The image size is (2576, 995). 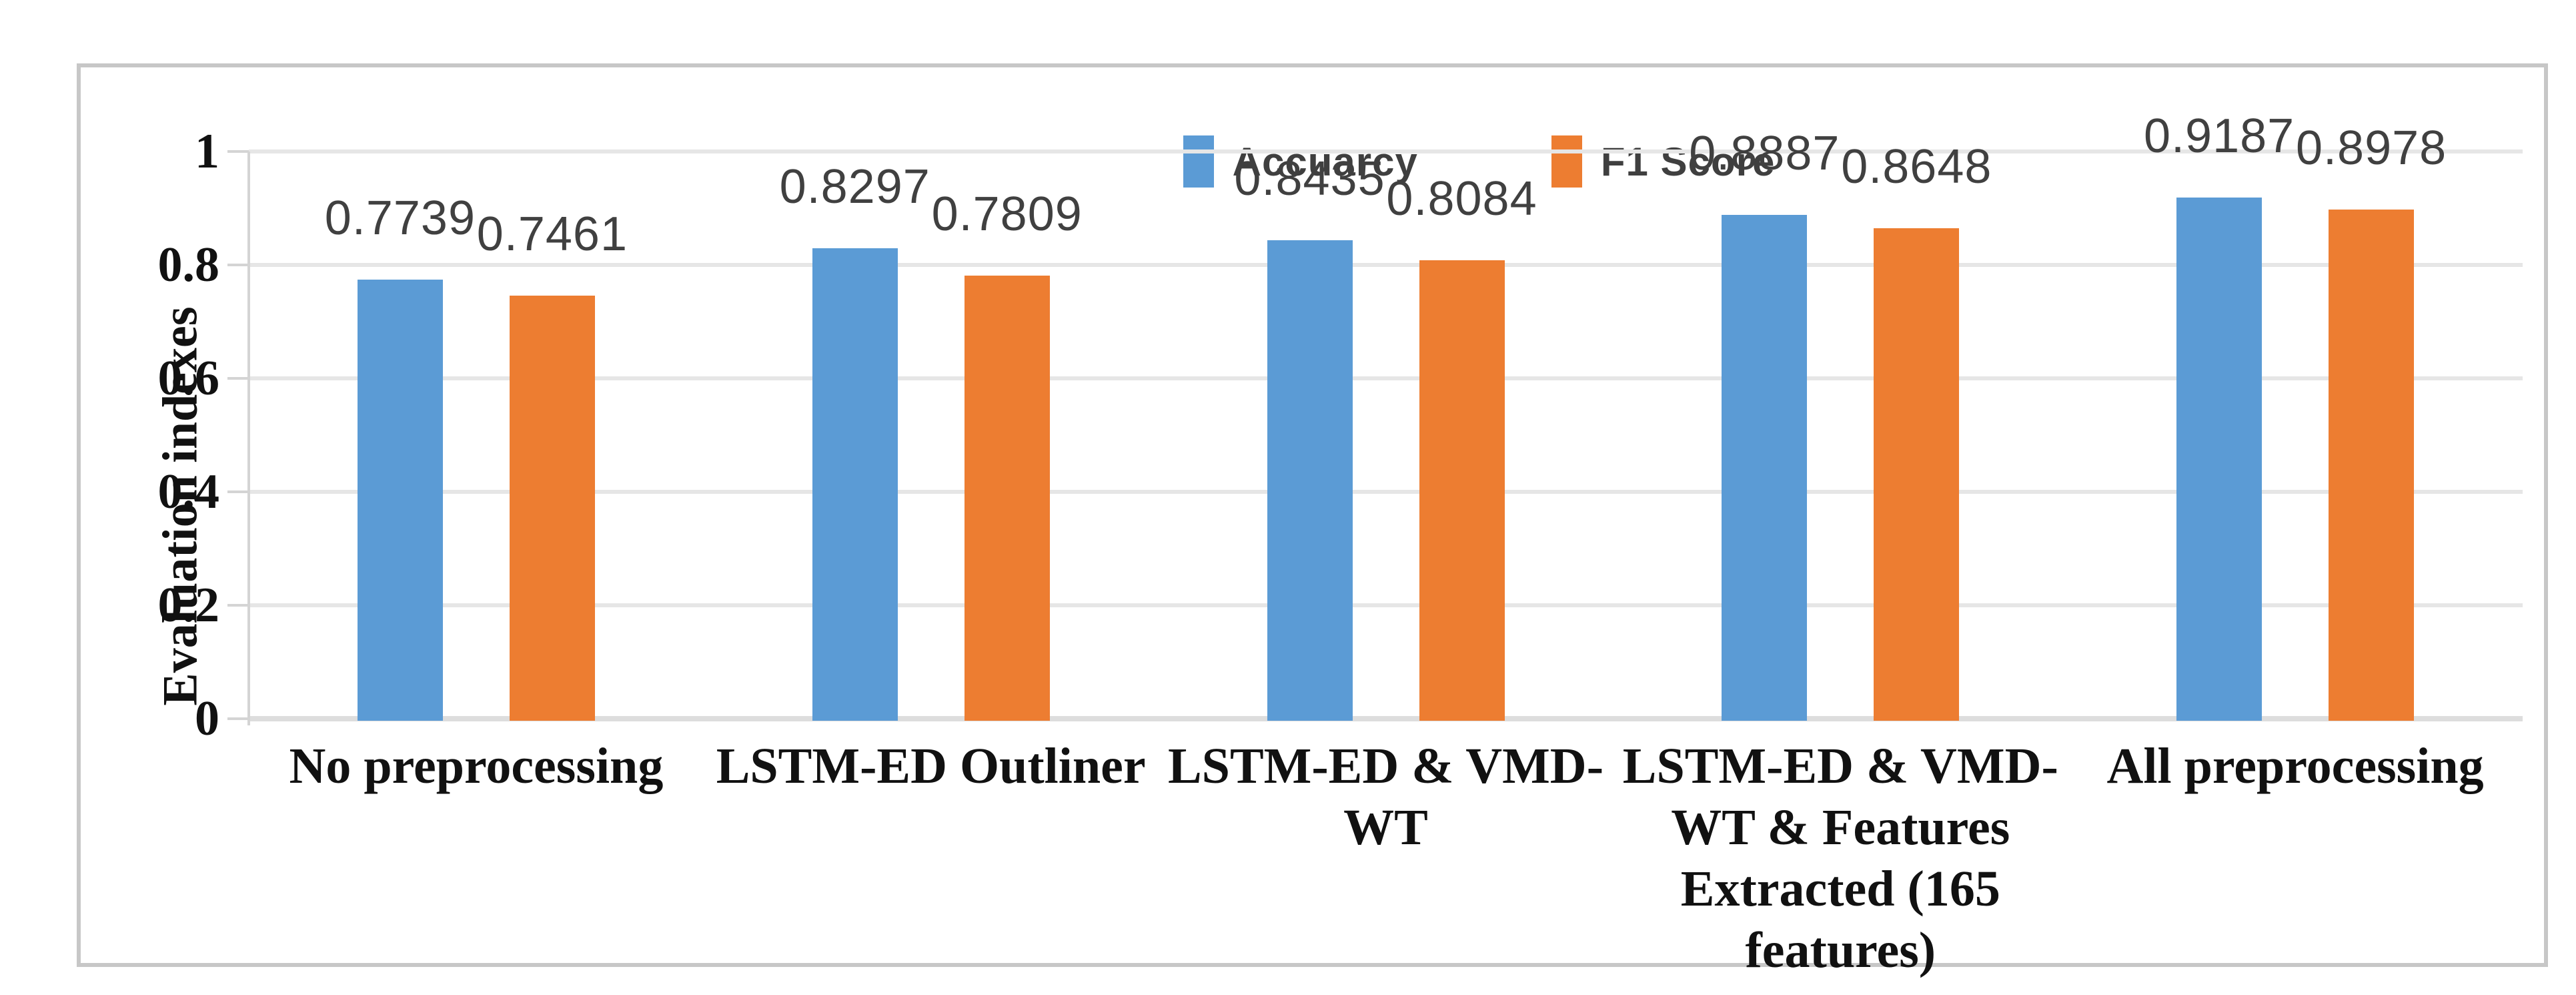 What do you see at coordinates (1462, 199) in the screenshot?
I see `data-label-f1-score-2: 0.8084` at bounding box center [1462, 199].